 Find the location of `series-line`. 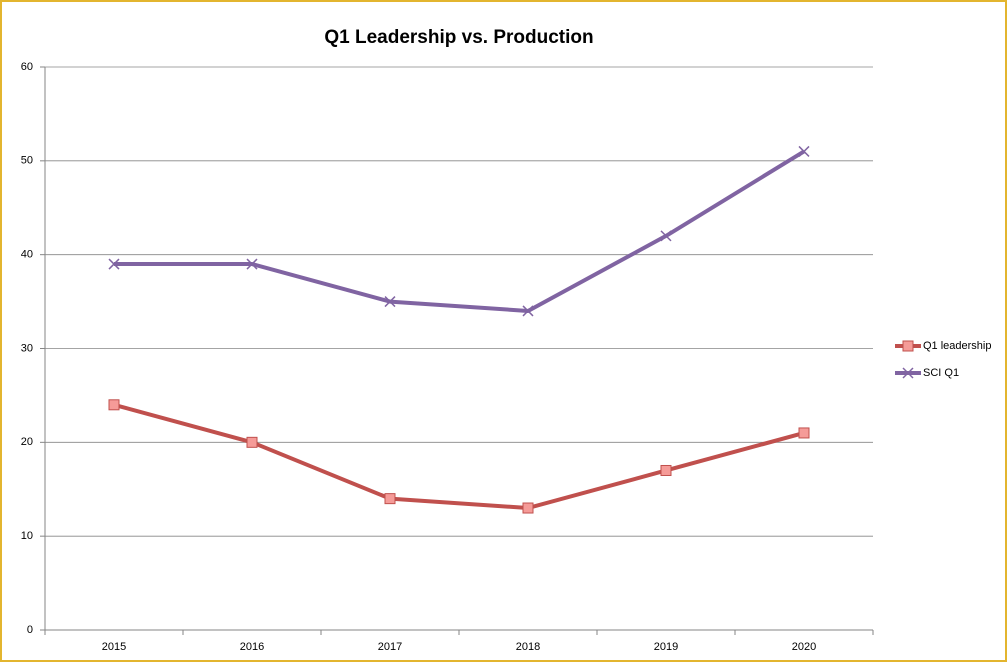

series-line is located at coordinates (459, 456).